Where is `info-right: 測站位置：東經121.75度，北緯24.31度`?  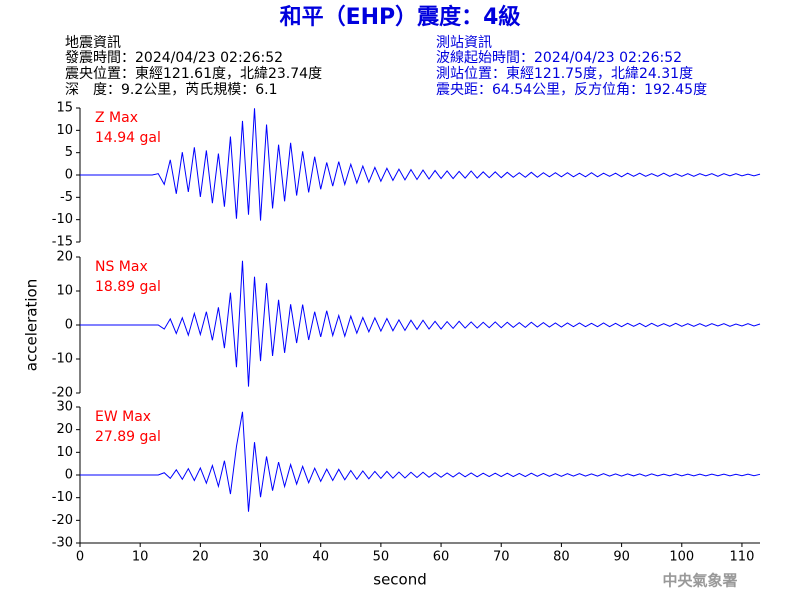 info-right: 測站位置：東經121.75度，北緯24.31度 is located at coordinates (564, 74).